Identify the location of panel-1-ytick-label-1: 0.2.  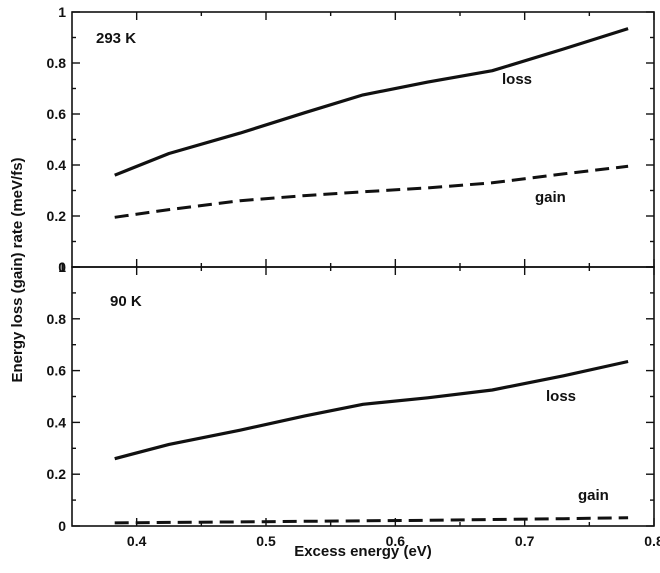
(57, 474).